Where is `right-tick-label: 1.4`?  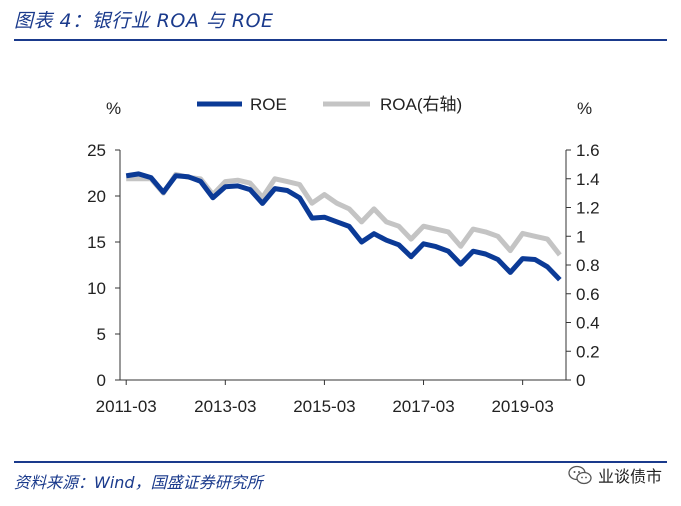
right-tick-label: 1.4 is located at coordinates (588, 179).